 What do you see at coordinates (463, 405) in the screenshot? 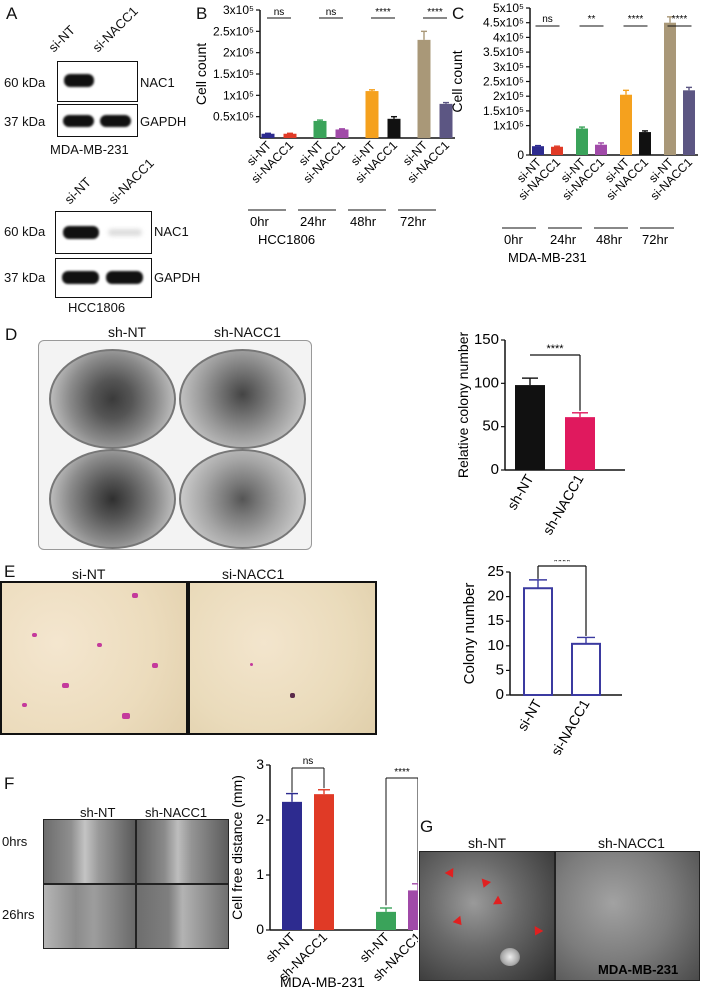
I see `y-axis-label: Relative colony number` at bounding box center [463, 405].